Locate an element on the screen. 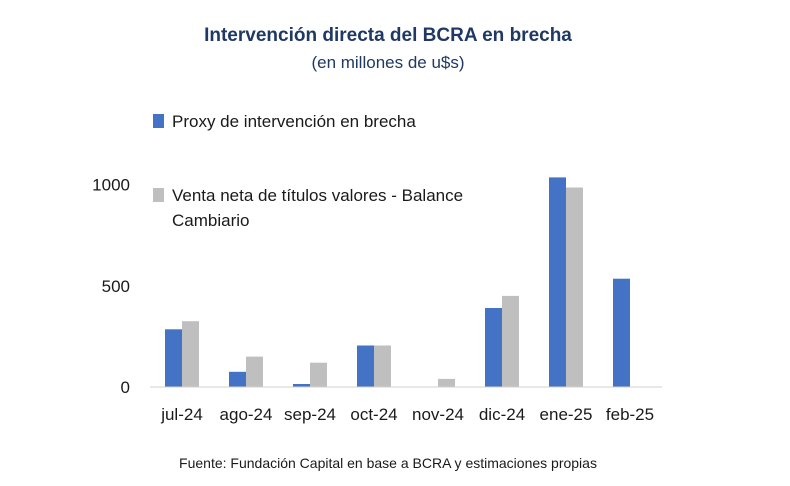 Image resolution: width=790 pixels, height=486 pixels. x-tick-label: ene-25 is located at coordinates (566, 414).